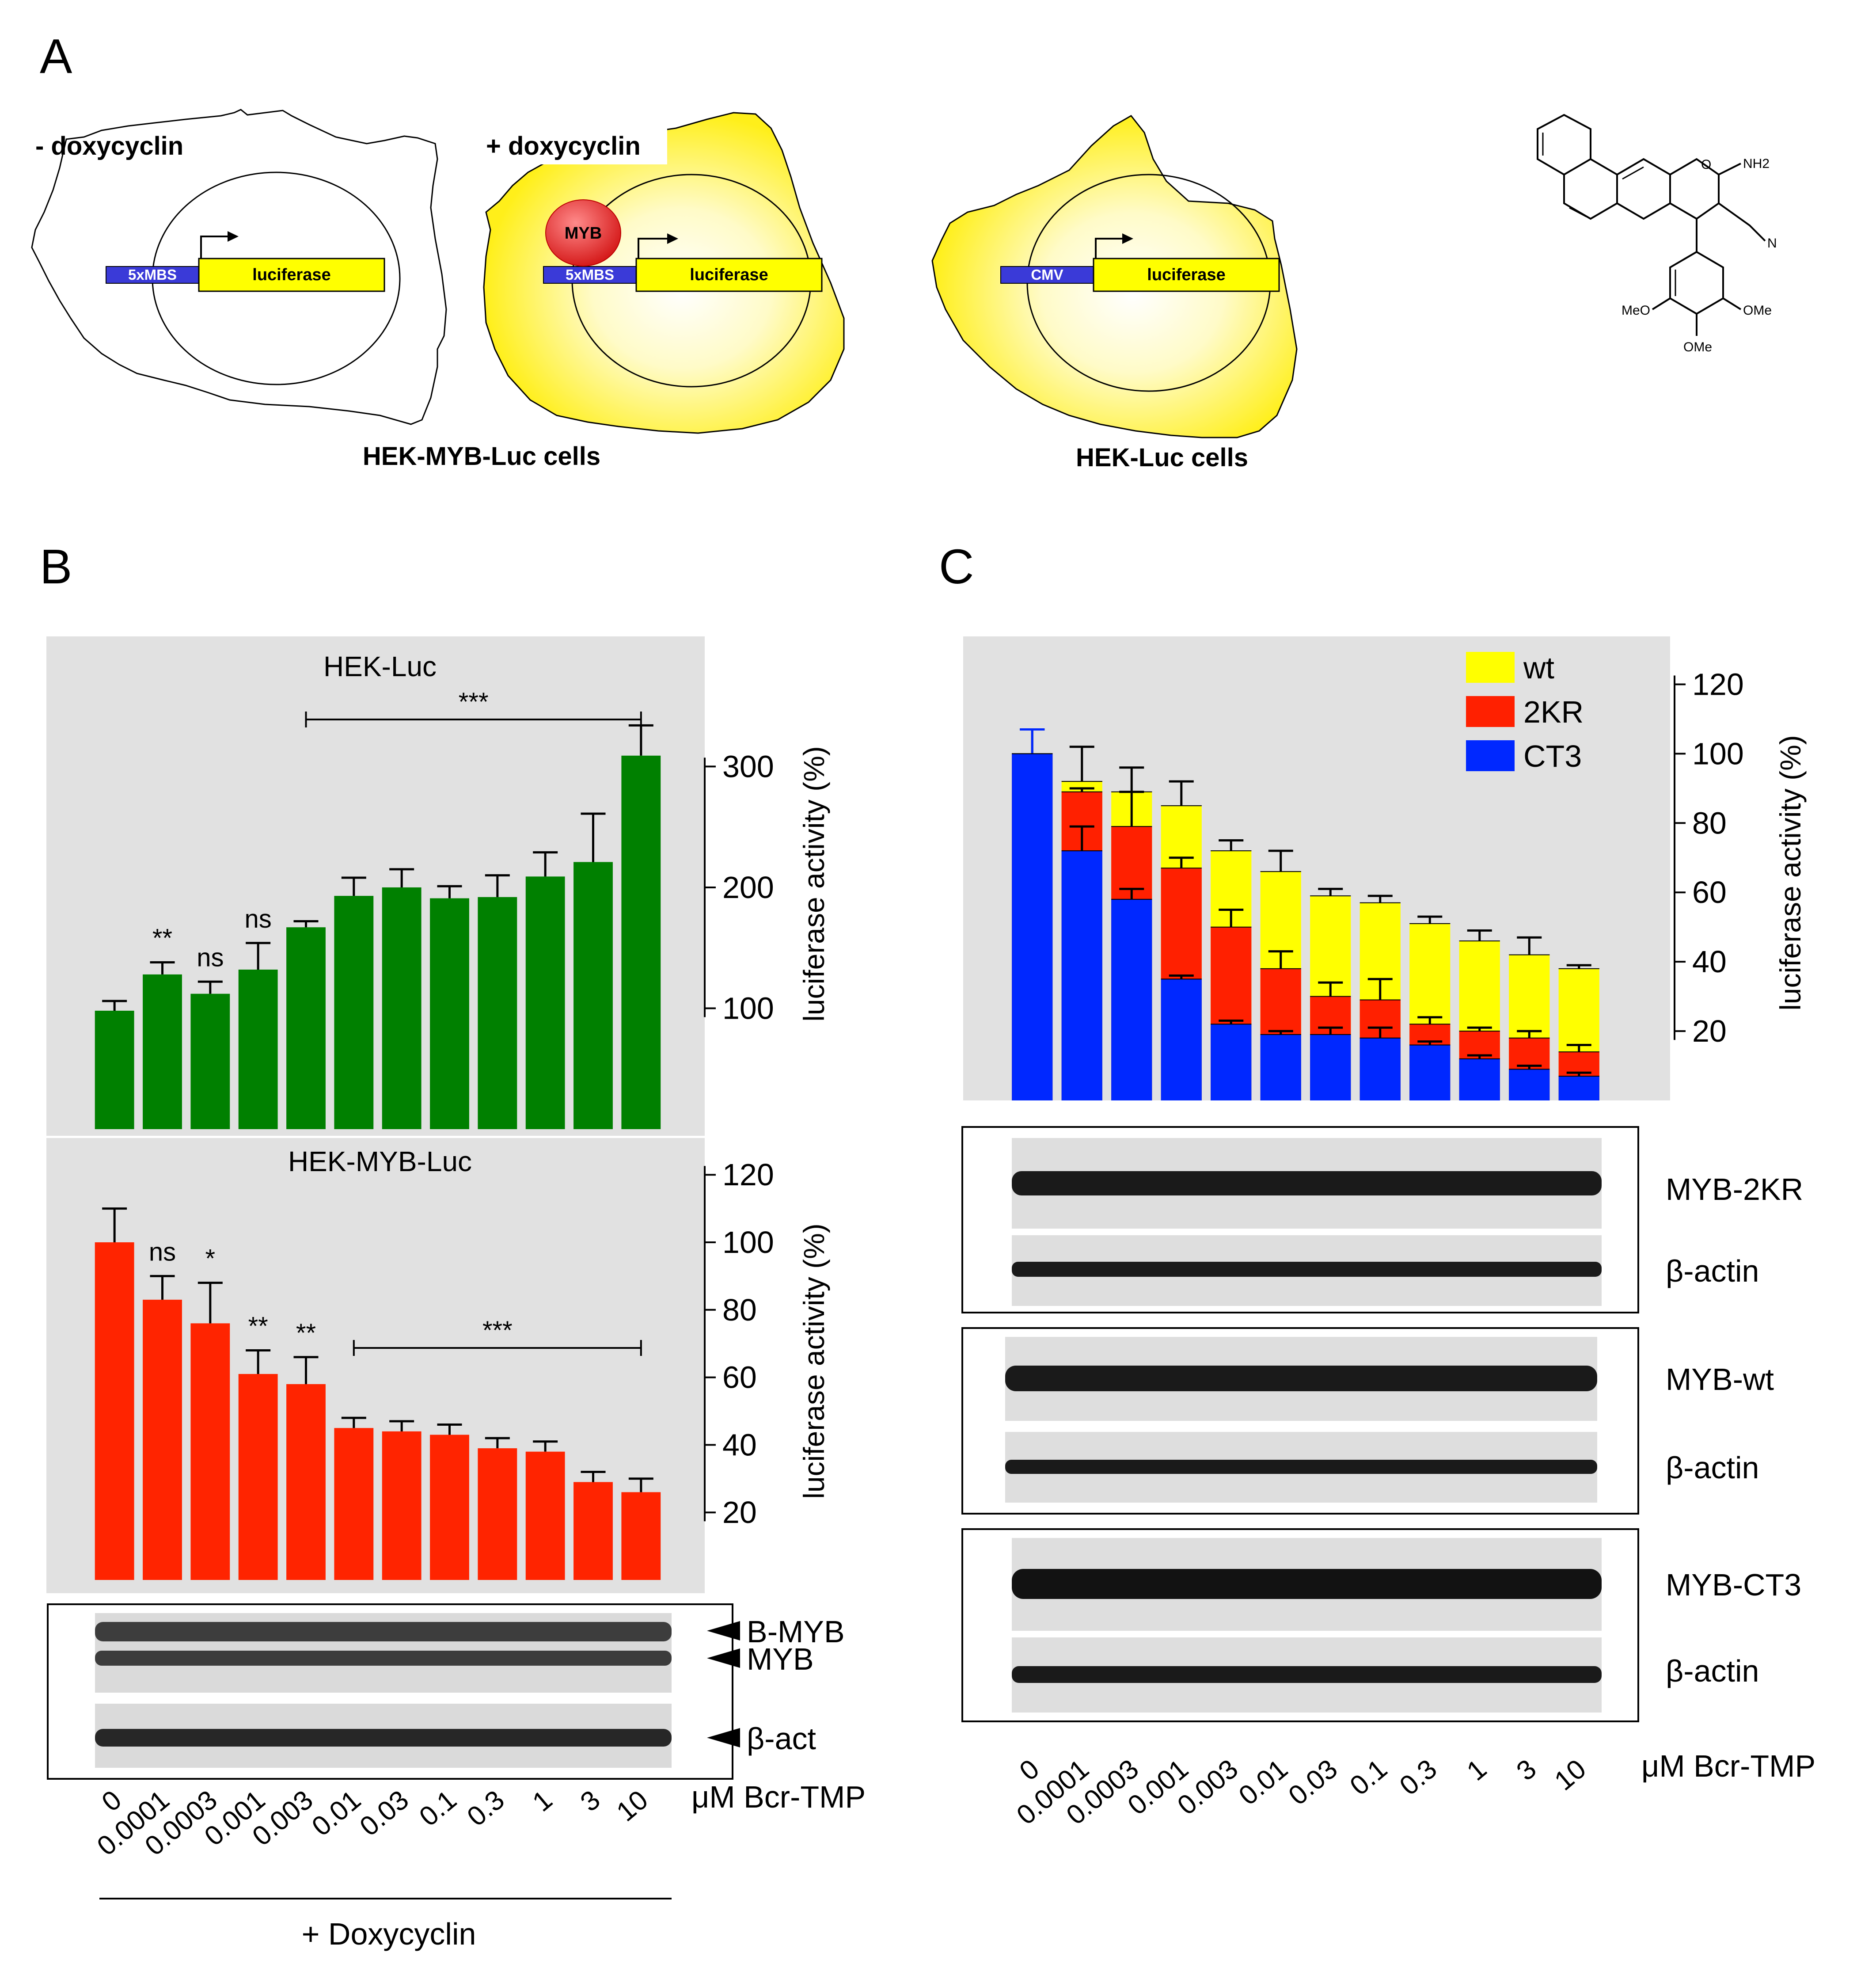  I want to click on legend-label-2kr: 2KR, so click(1553, 712).